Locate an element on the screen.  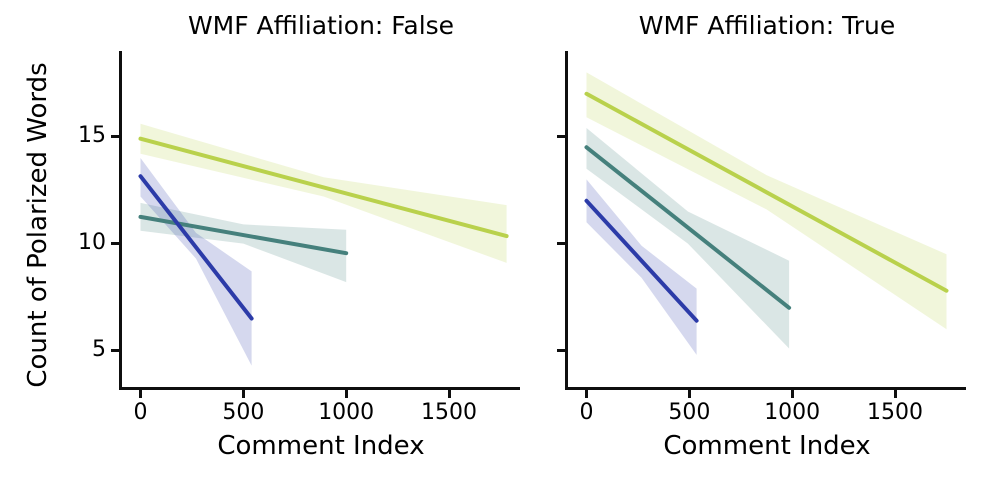
y-tick-label: 15 is located at coordinates (92, 135).